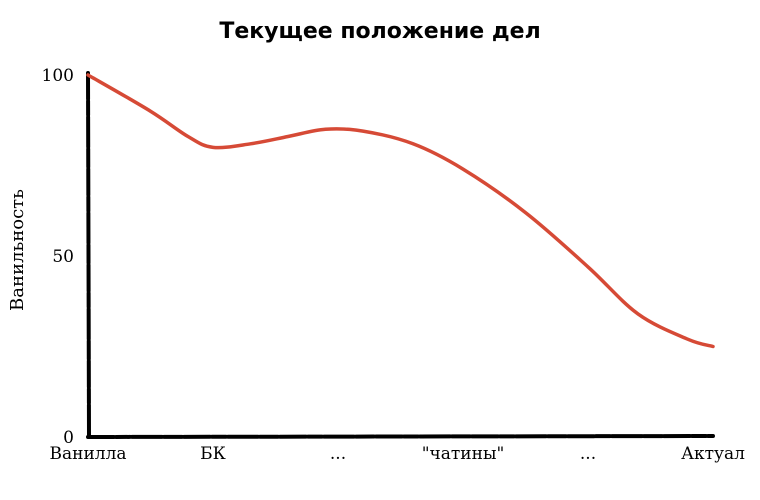  Describe the element at coordinates (63, 257) in the screenshot. I see `y-tick-label: 50` at that location.